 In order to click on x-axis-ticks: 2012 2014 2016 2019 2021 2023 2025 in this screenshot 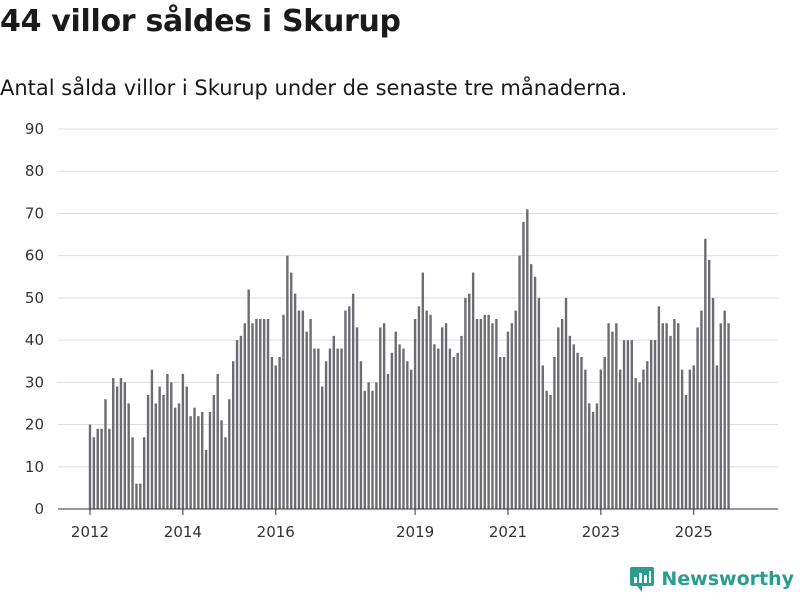, I will do `click(392, 525)`.